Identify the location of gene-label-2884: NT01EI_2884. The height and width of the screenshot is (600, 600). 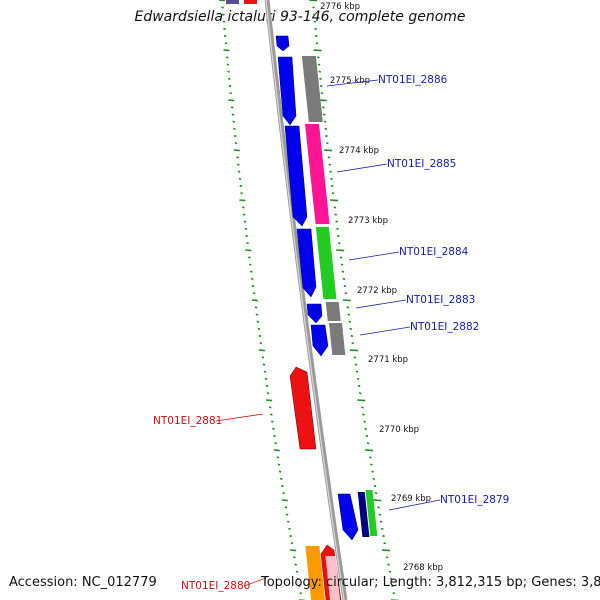
(434, 252).